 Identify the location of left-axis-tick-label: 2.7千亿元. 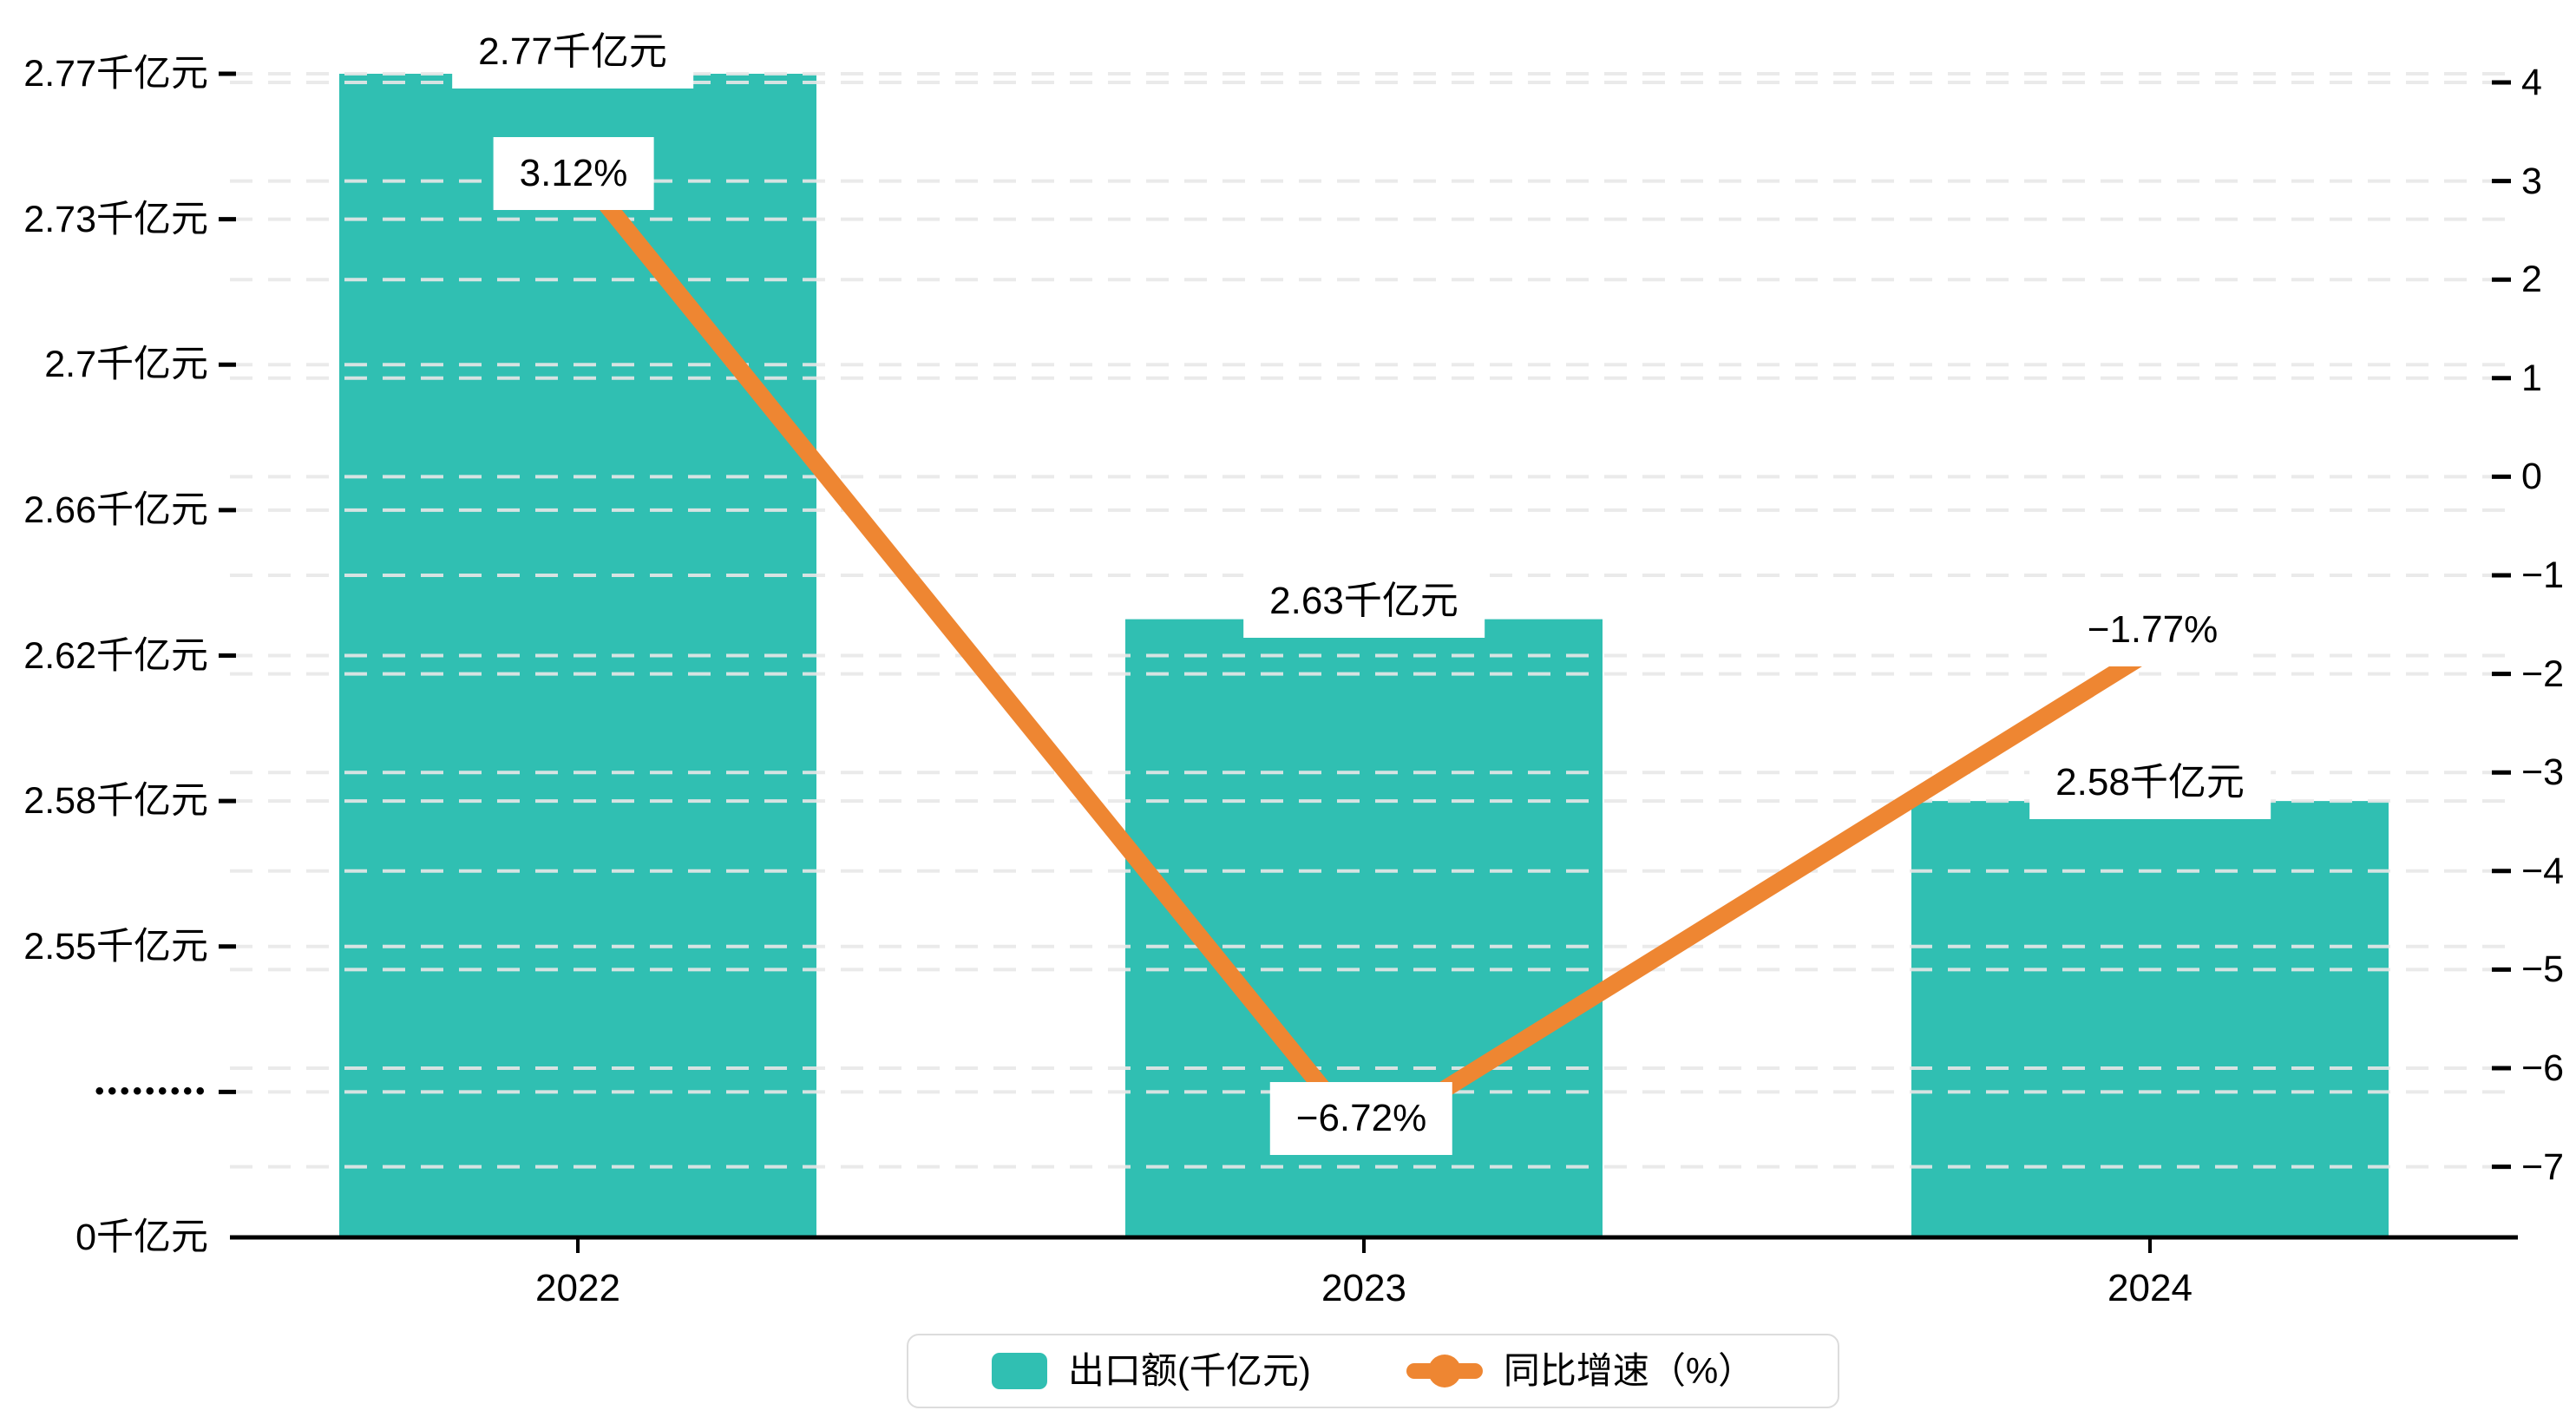
(126, 364).